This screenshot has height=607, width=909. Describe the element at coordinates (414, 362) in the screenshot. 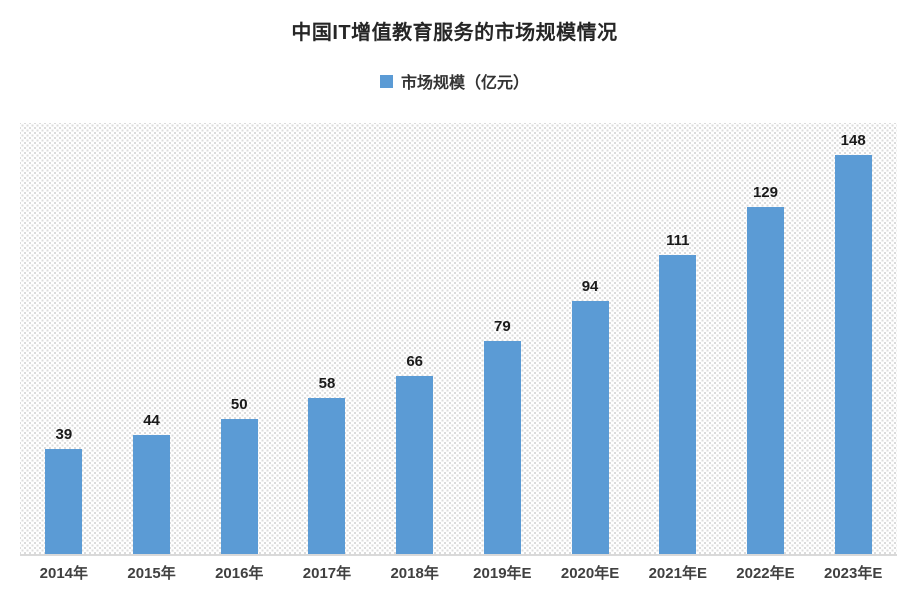

I see `bar-value-label: 66` at that location.